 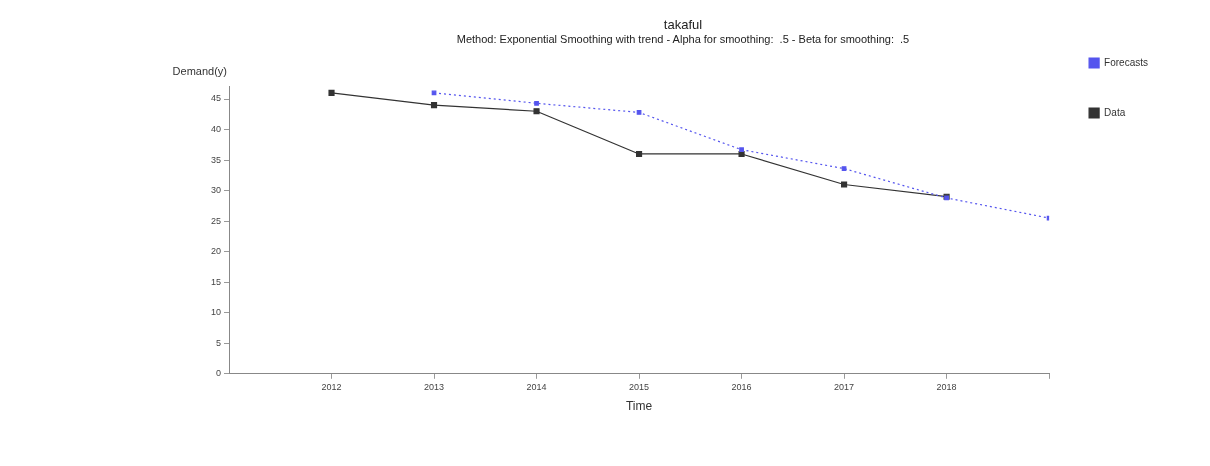 I want to click on y-tick-label: 20, so click(x=216, y=251).